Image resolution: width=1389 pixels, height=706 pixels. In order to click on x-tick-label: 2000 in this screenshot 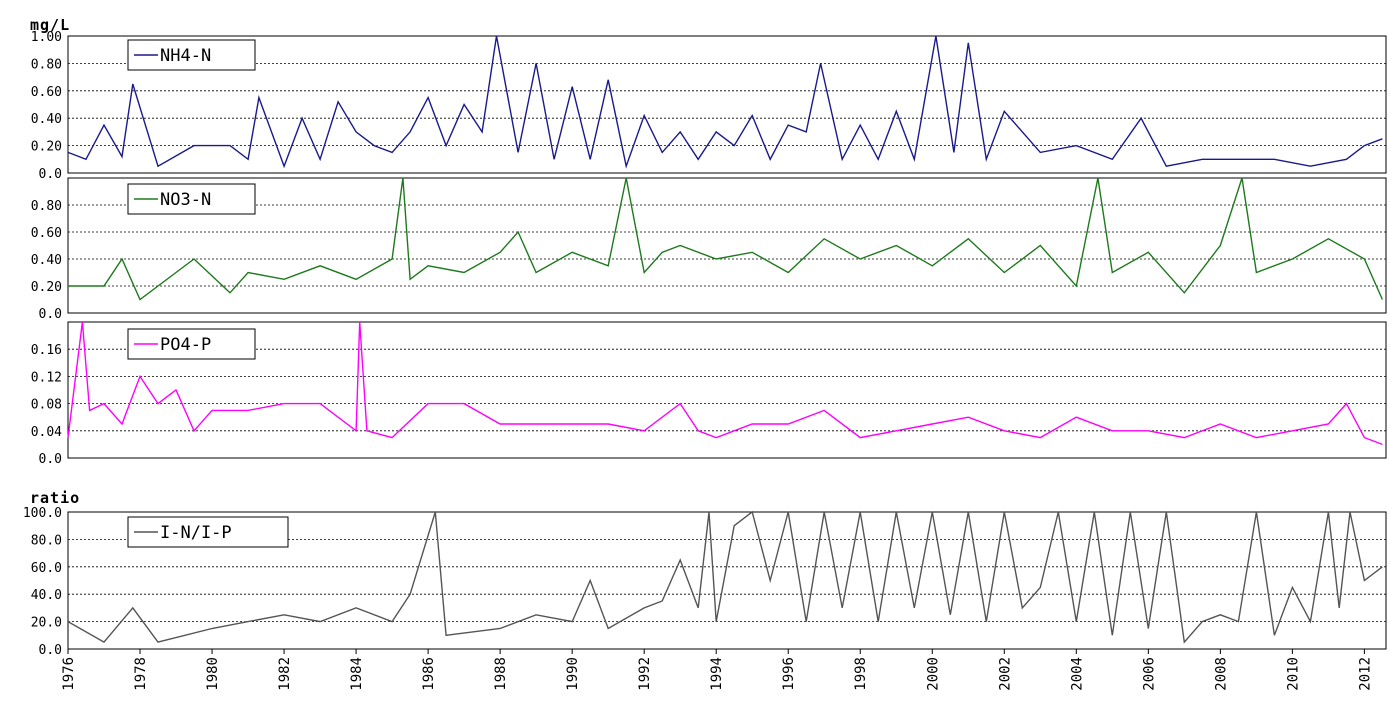, I will do `click(933, 674)`.